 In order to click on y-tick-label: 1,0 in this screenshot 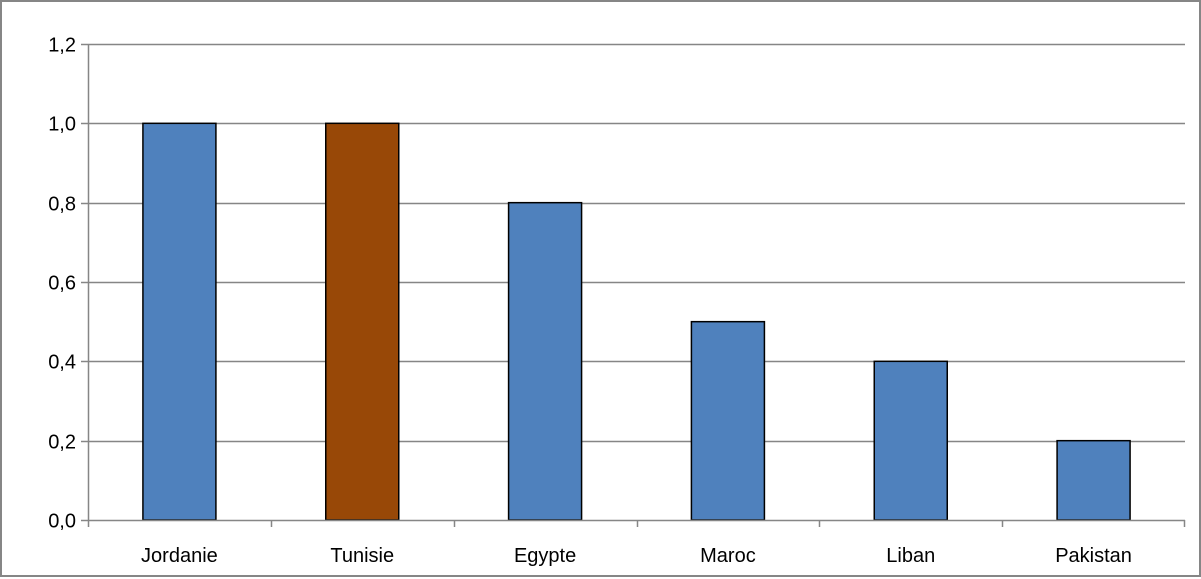, I will do `click(62, 125)`.